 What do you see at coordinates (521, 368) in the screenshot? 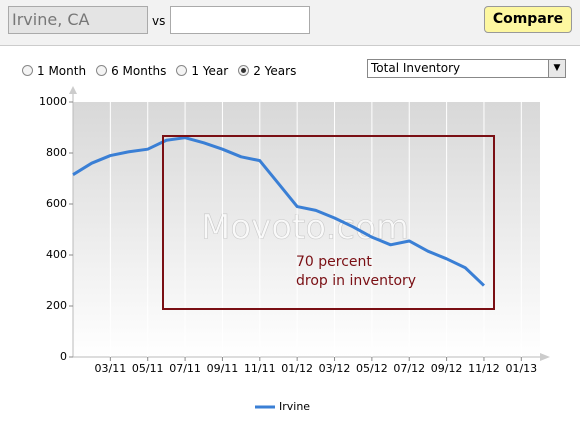
I see `x-tick-label: 01/13` at bounding box center [521, 368].